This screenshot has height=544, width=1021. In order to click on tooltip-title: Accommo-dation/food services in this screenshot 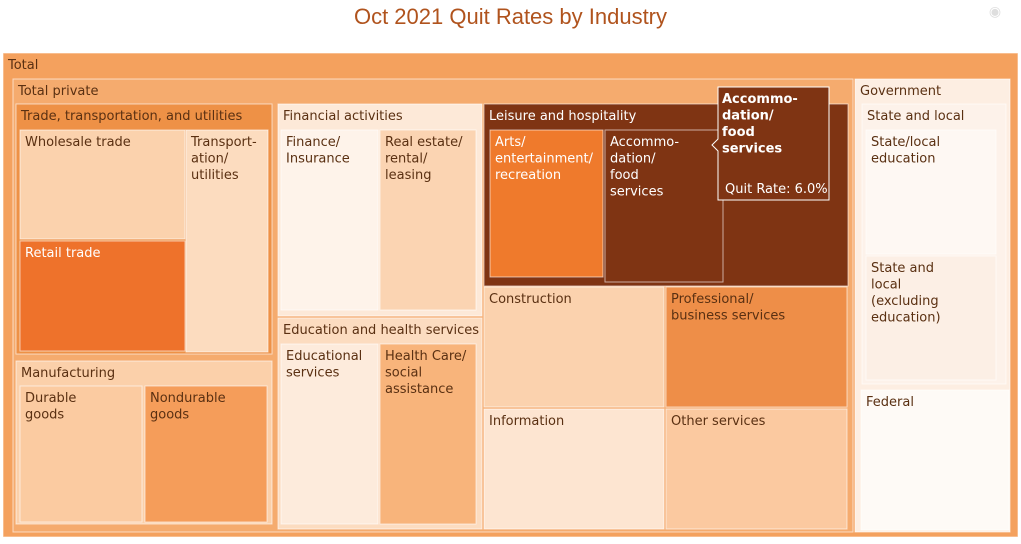, I will do `click(760, 124)`.